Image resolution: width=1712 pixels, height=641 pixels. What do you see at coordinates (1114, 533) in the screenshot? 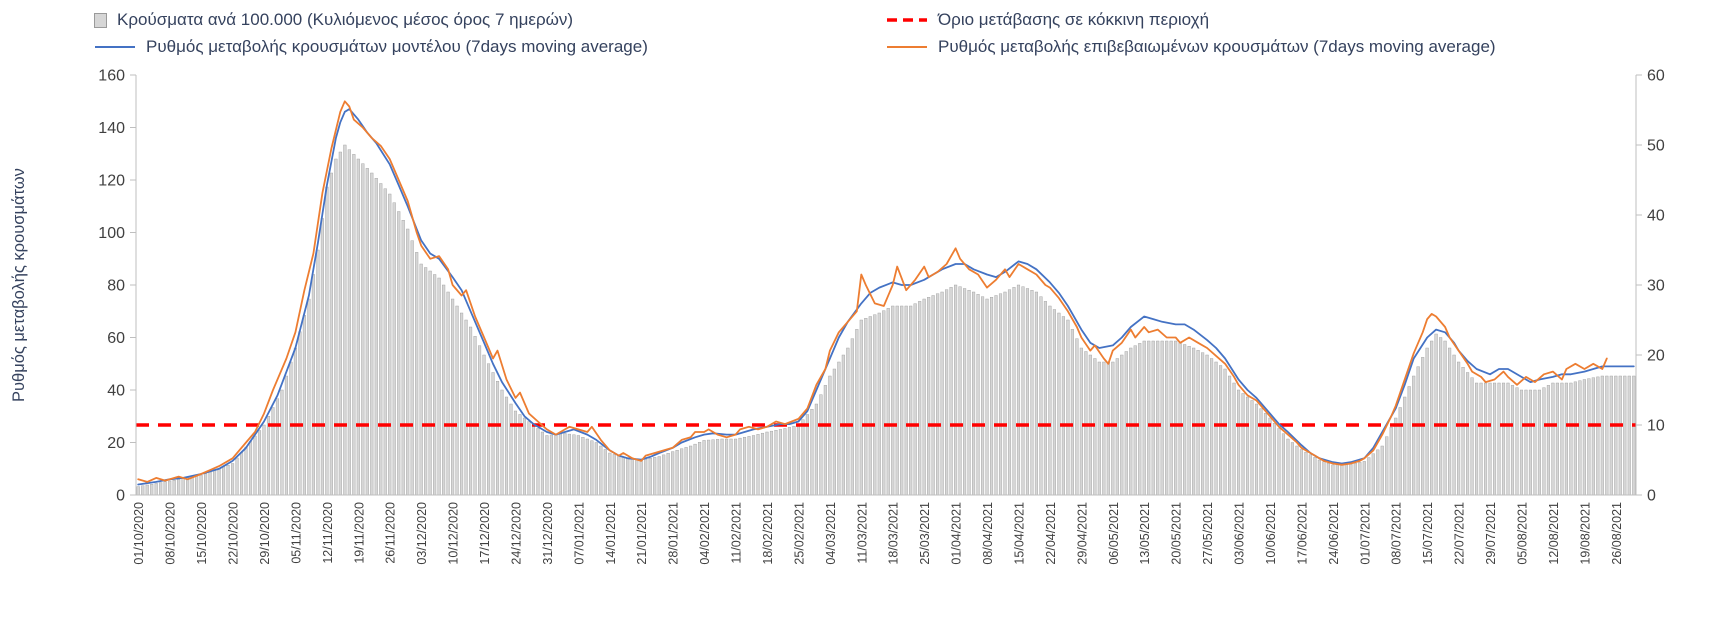
I see `svg-text: 06/05/2021` at bounding box center [1114, 533].